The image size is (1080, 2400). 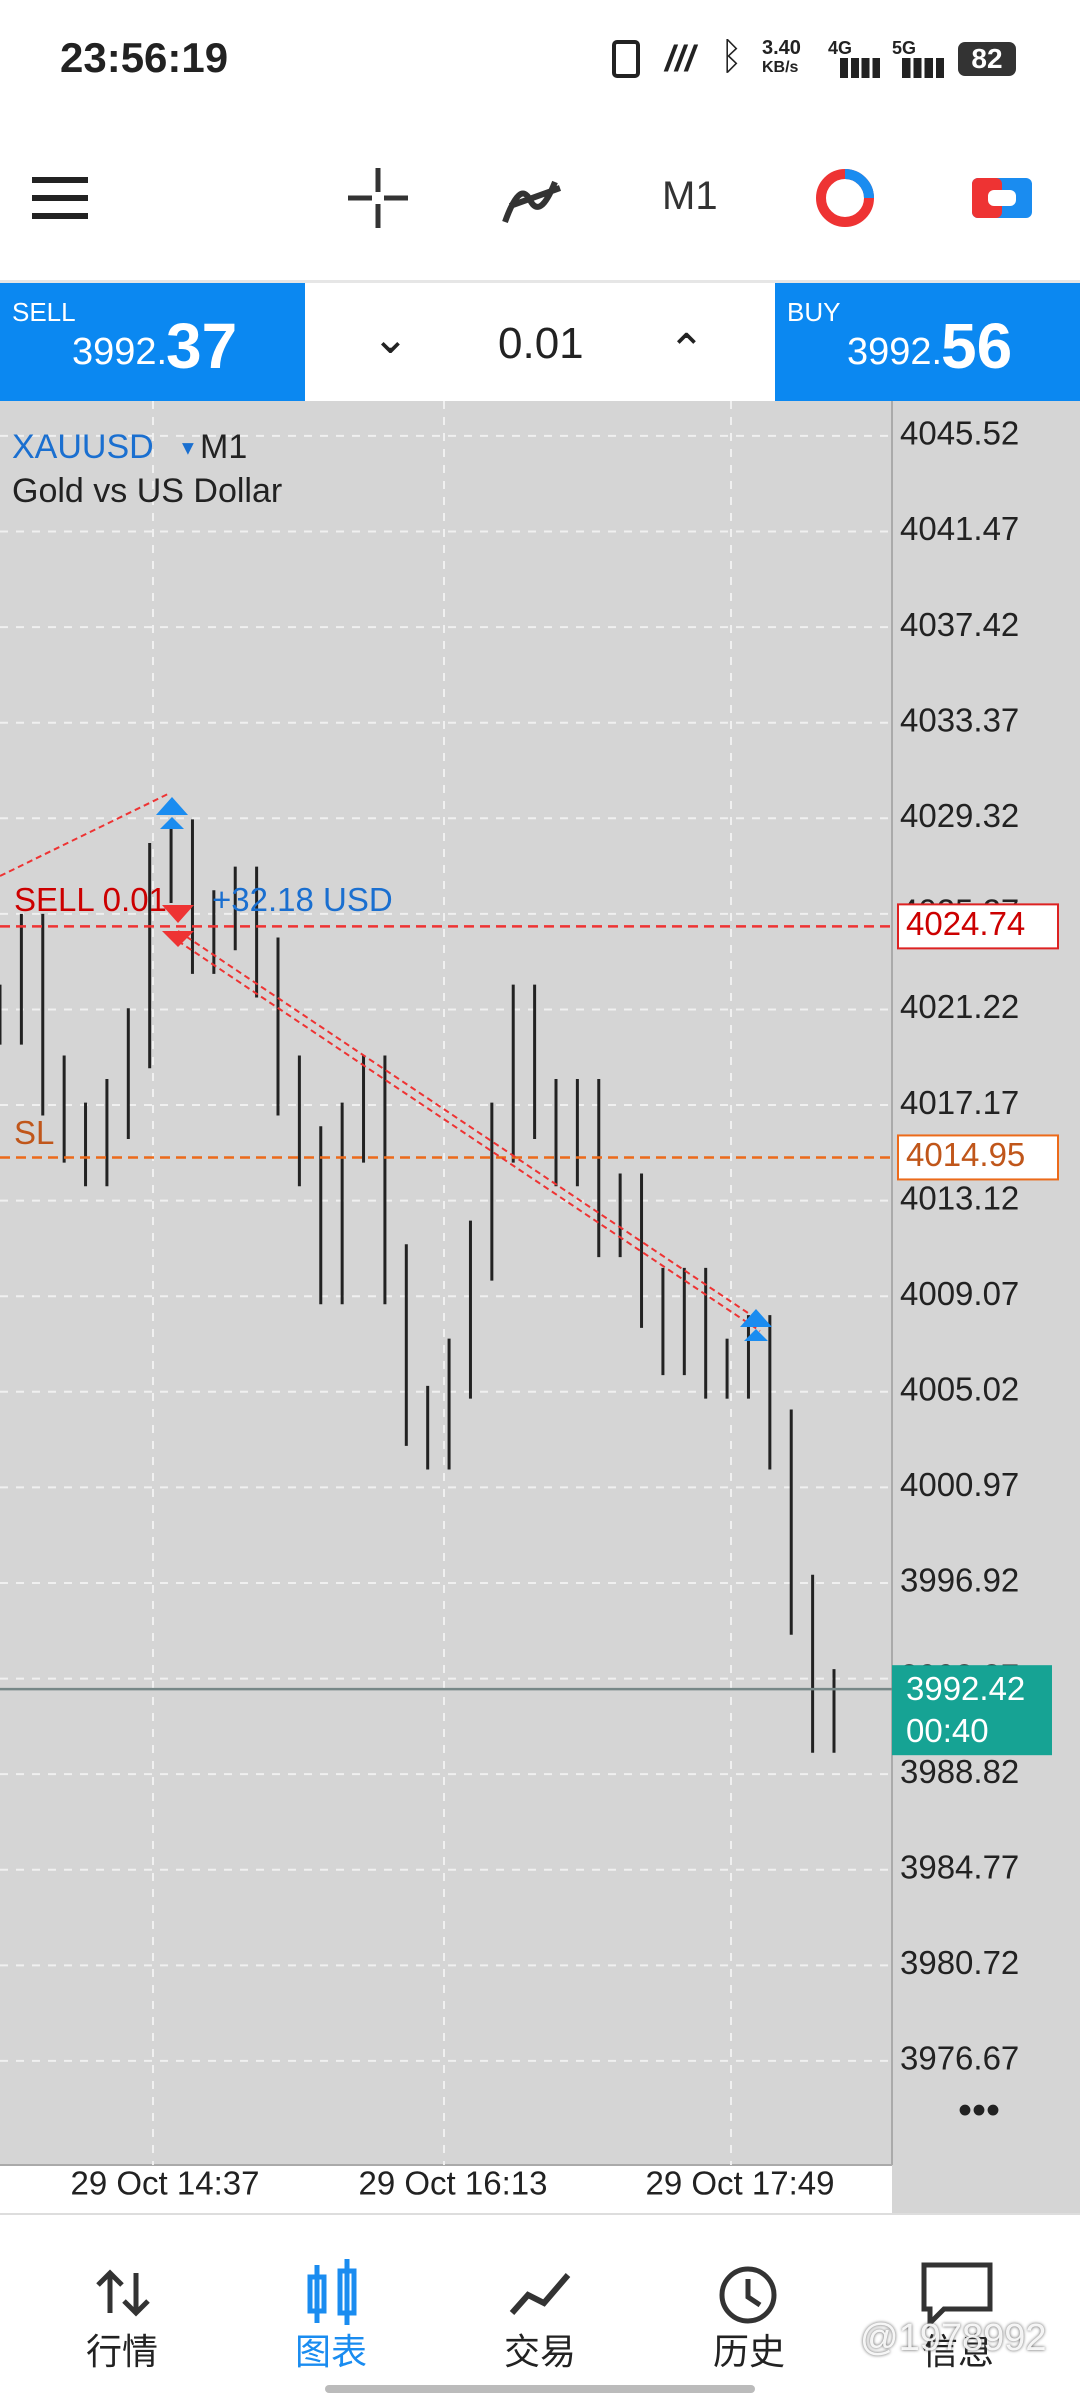 What do you see at coordinates (740, 2183) in the screenshot?
I see `x-tick-label: 29 Oct 17:49` at bounding box center [740, 2183].